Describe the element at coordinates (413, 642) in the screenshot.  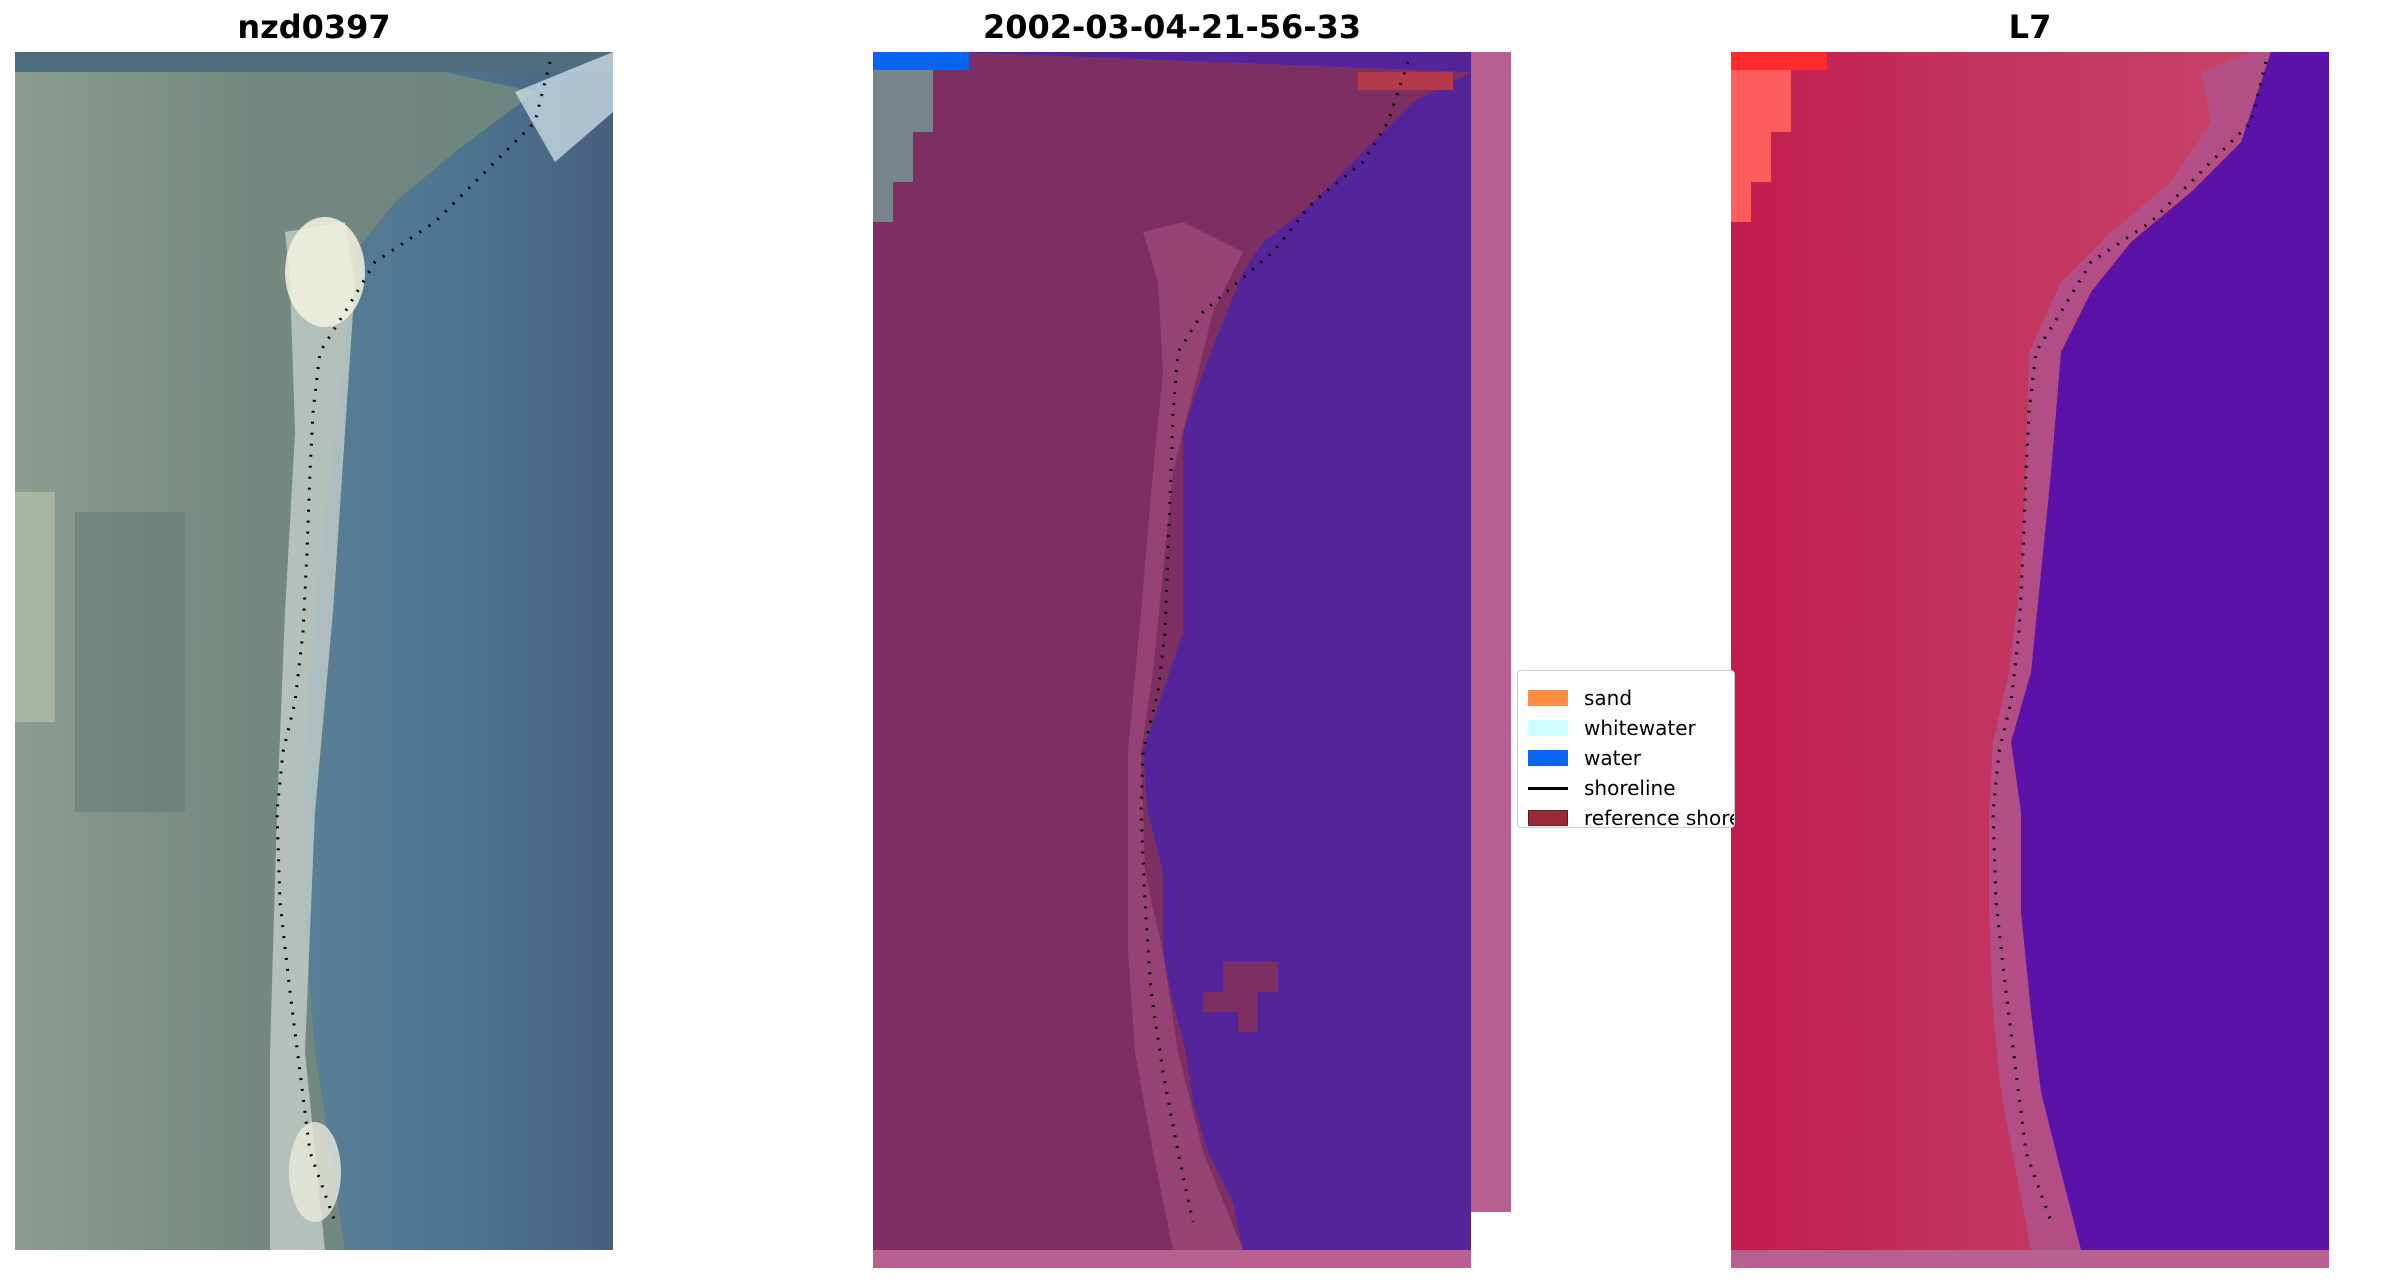
I see `rgb-shoreline` at that location.